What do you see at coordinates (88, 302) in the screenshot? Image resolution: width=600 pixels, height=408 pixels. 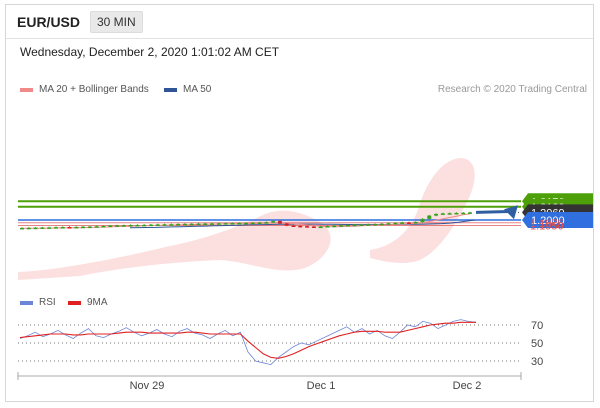 I see `legend-9ma: 9MA` at bounding box center [88, 302].